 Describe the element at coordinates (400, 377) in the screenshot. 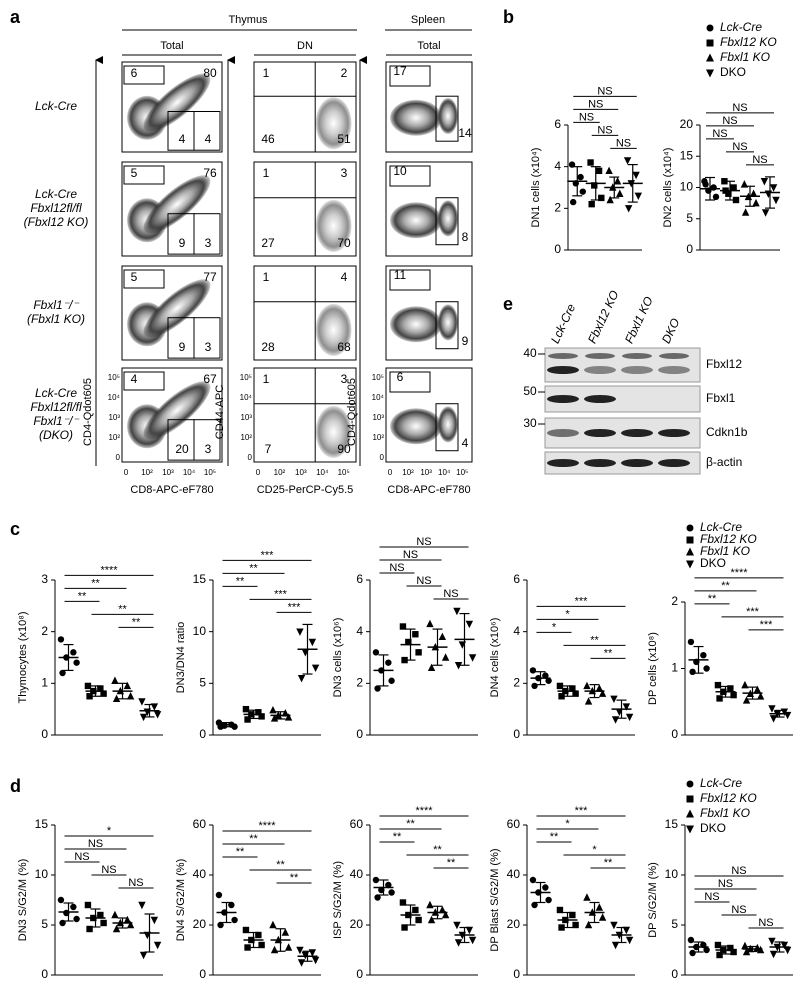

I see `gate-percent: 6` at that location.